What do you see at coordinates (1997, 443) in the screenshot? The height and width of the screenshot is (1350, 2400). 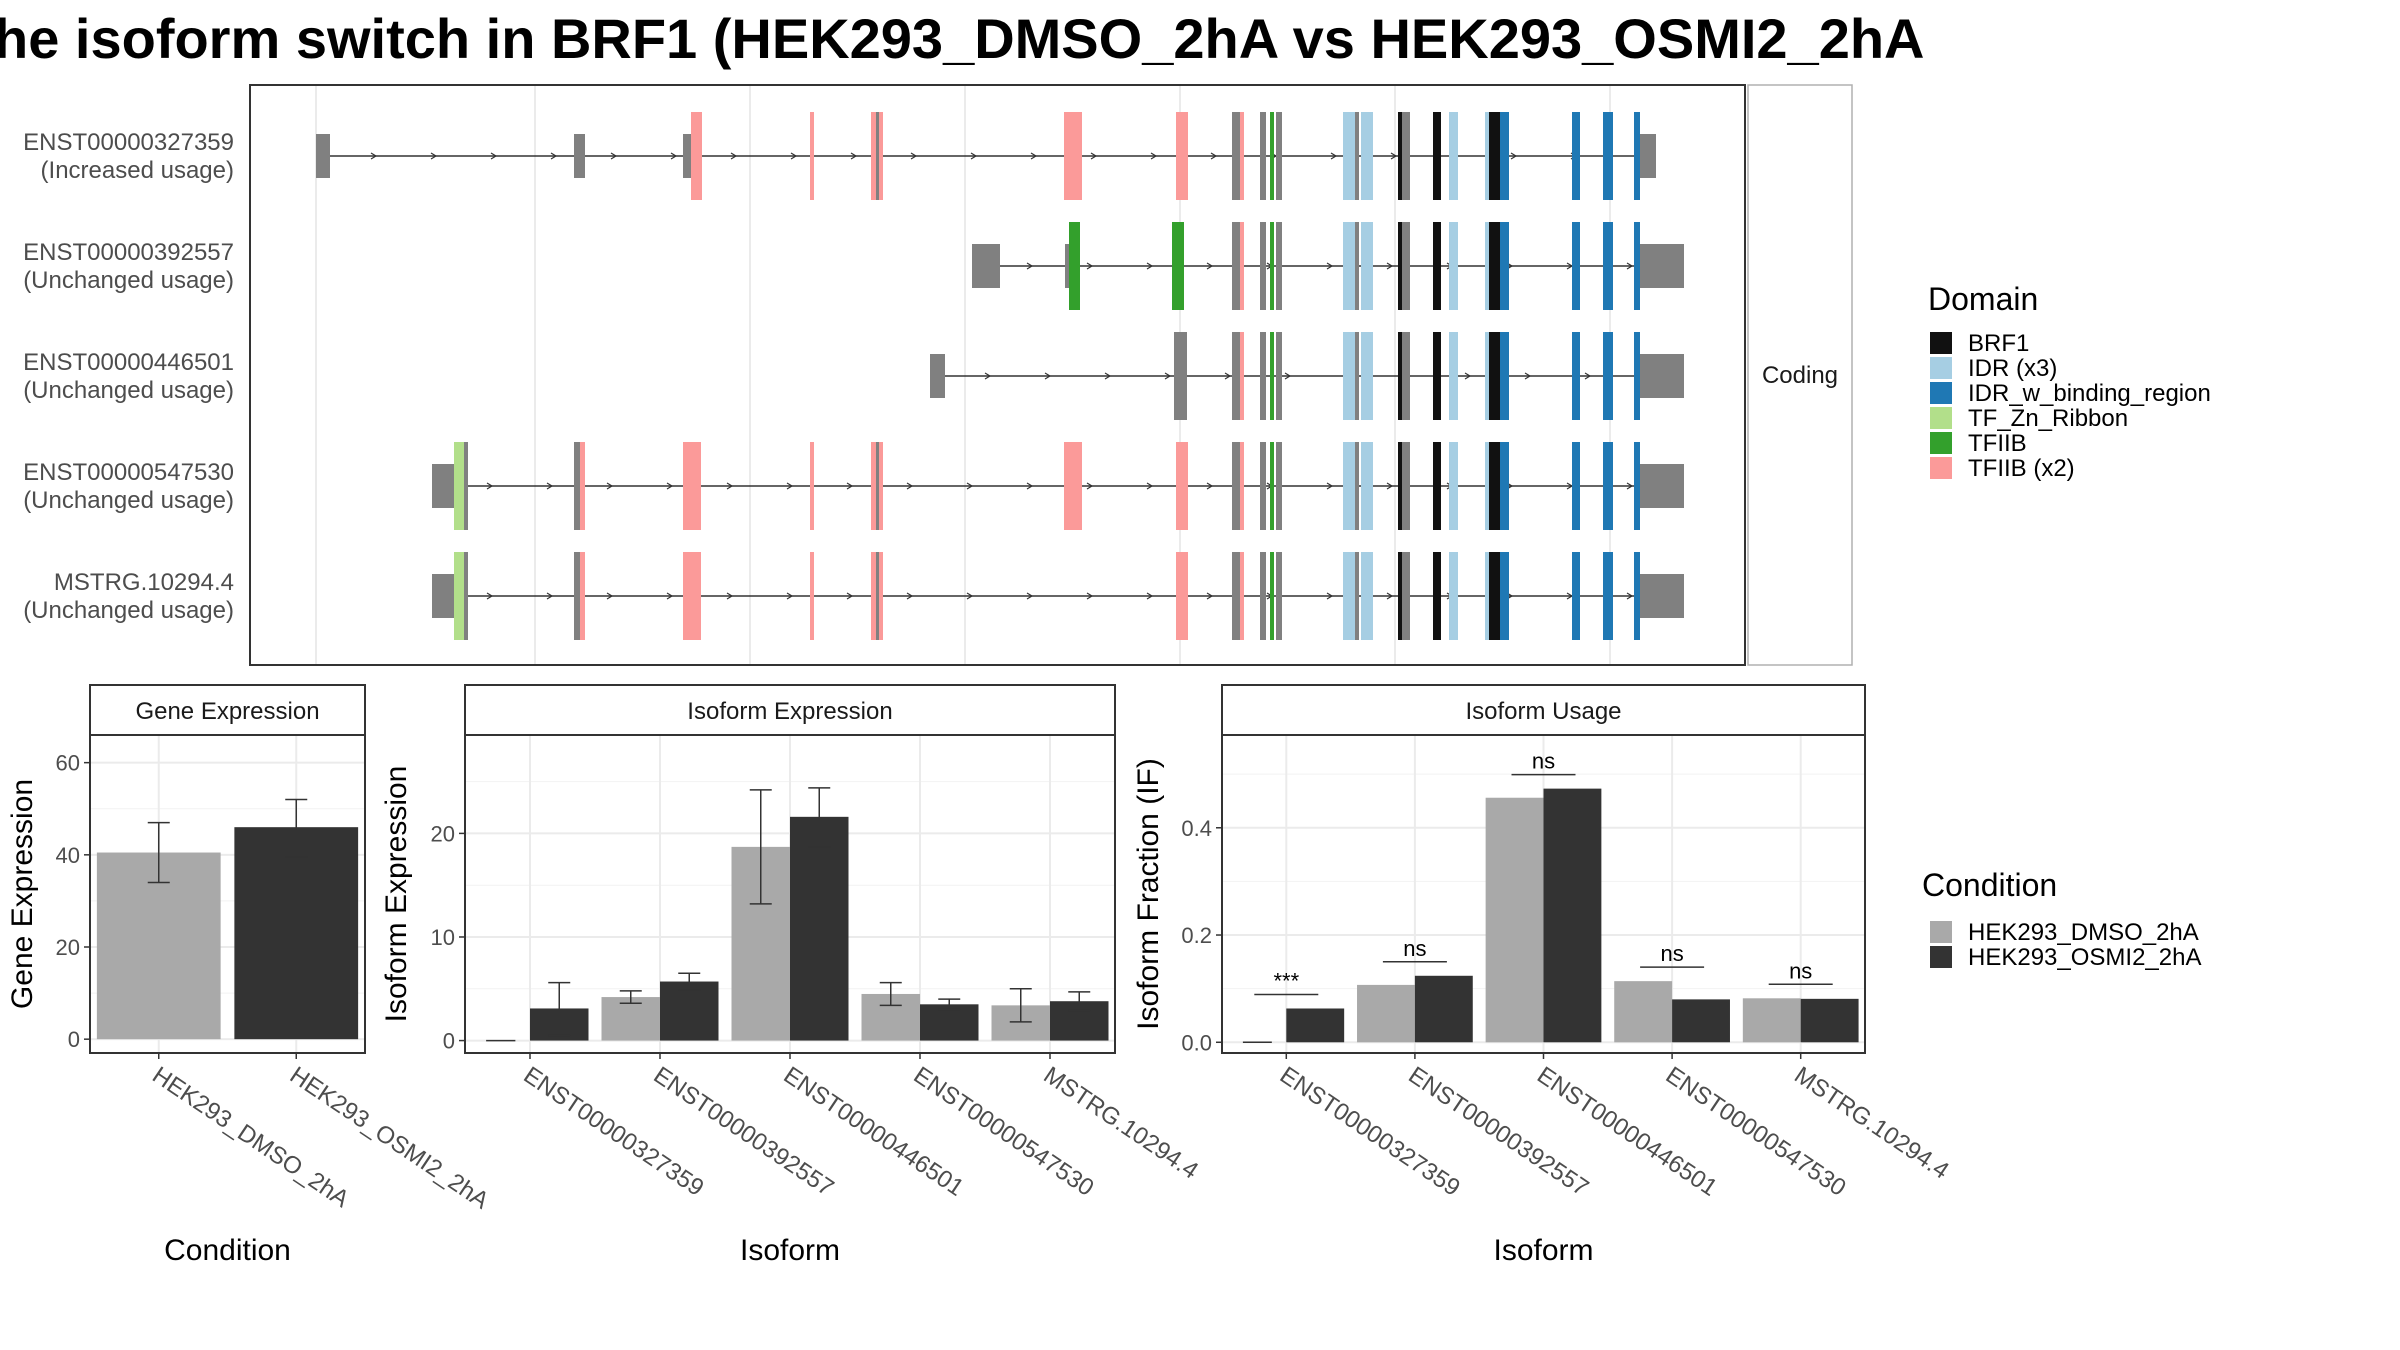 I see `domain-legend-label: TFIIB` at bounding box center [1997, 443].